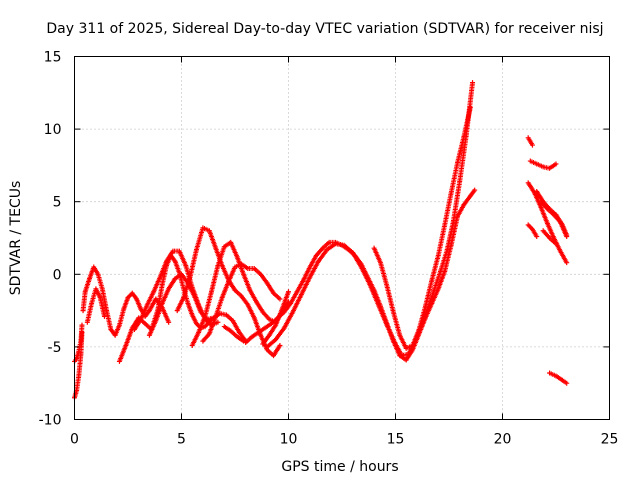 This screenshot has width=640, height=480. What do you see at coordinates (181, 440) in the screenshot?
I see `x-tick-label: 5` at bounding box center [181, 440].